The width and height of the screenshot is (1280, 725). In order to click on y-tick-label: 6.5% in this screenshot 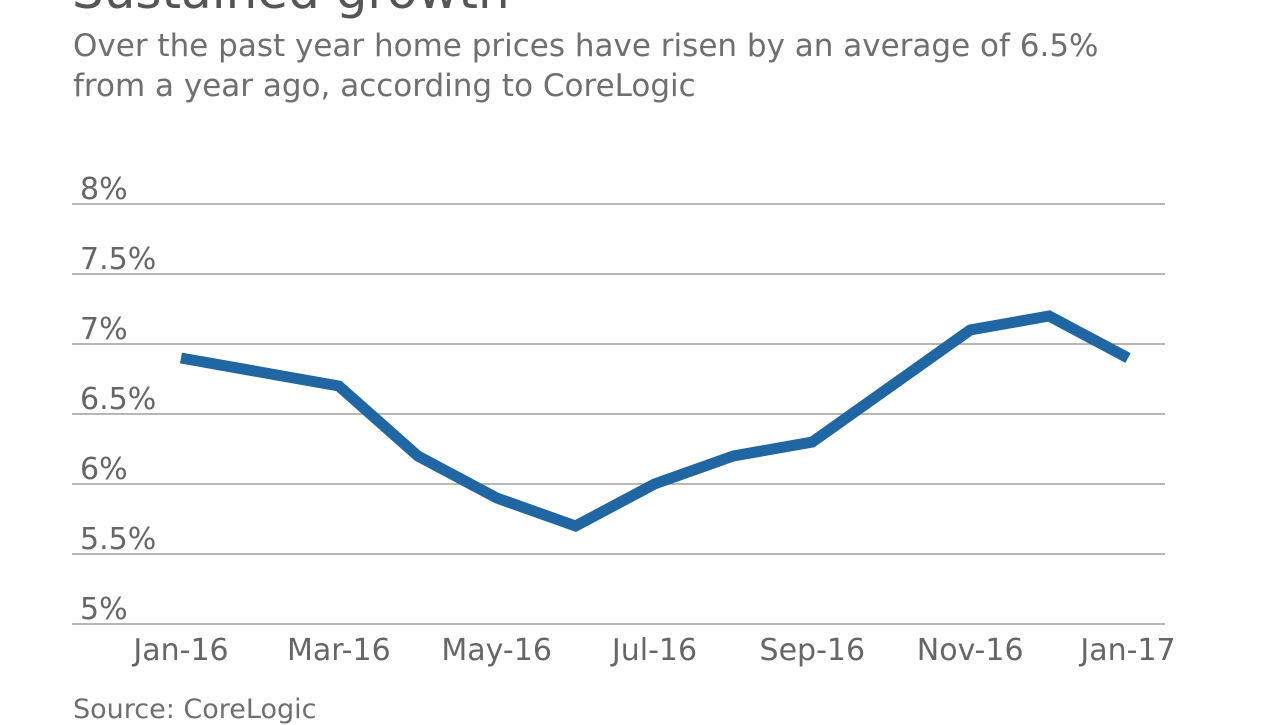, I will do `click(118, 399)`.